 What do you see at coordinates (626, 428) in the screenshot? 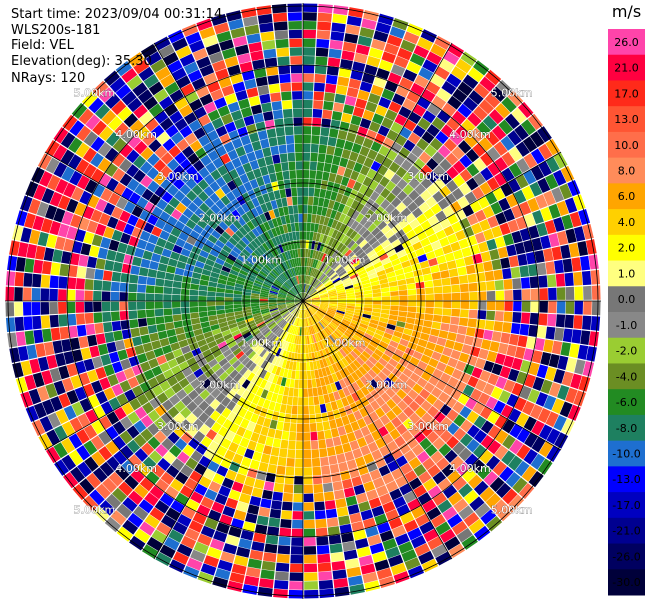
I see `colorbar-tick-label: -8.0` at bounding box center [626, 428].